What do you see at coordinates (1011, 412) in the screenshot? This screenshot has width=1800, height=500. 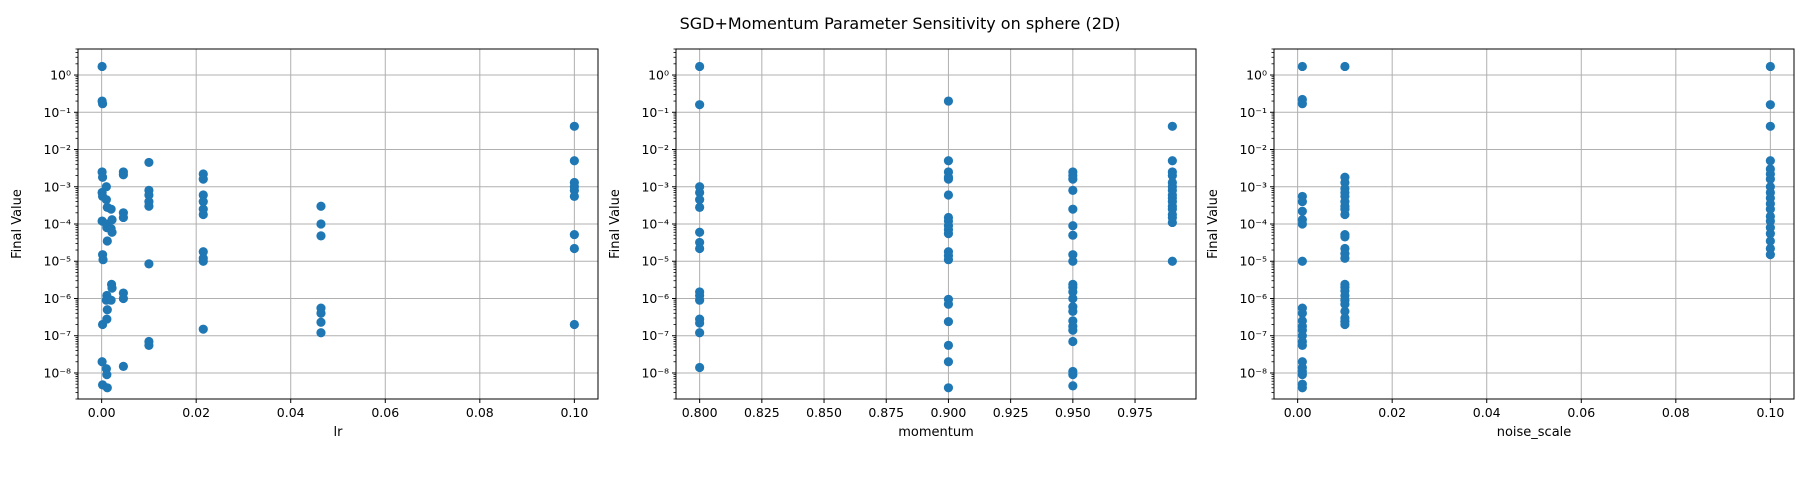 I see `x-tick-label: 0.925` at bounding box center [1011, 412].